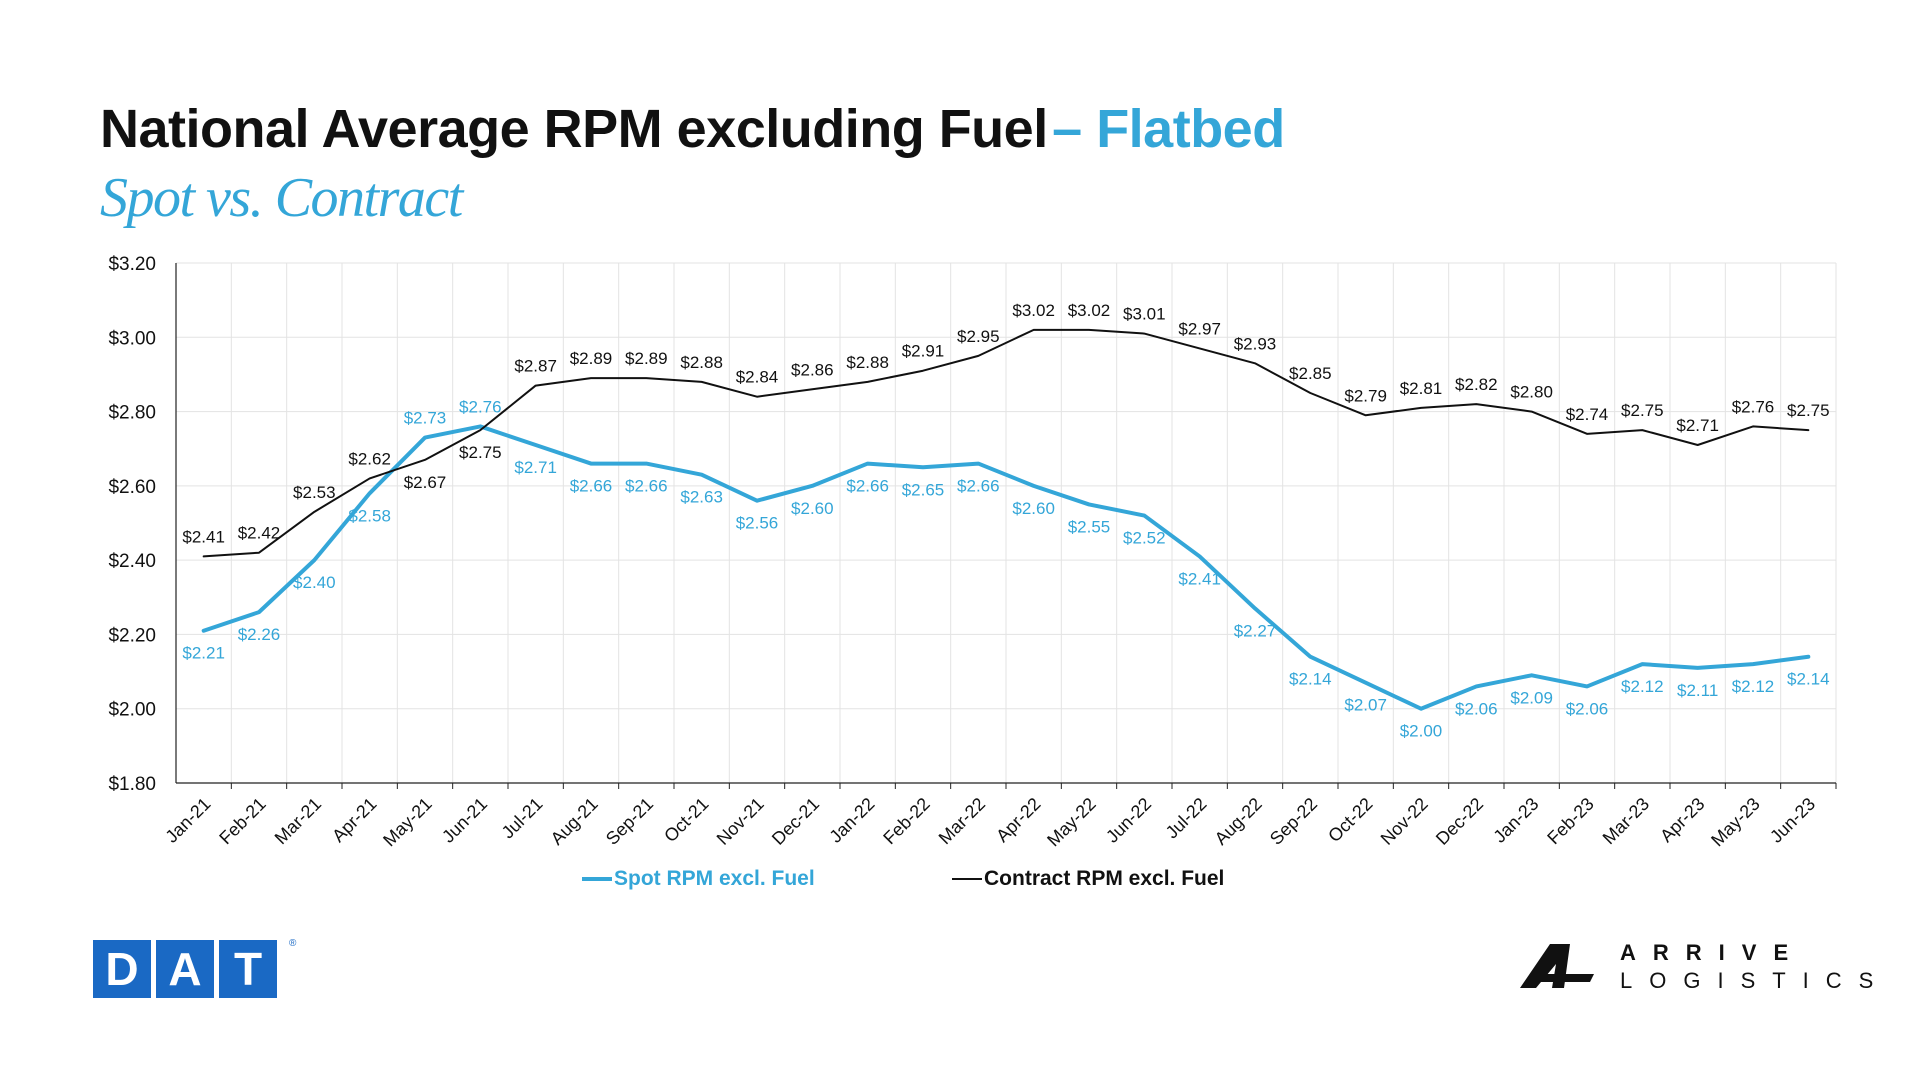  What do you see at coordinates (132, 264) in the screenshot?
I see `y-tick-label: $3.20` at bounding box center [132, 264].